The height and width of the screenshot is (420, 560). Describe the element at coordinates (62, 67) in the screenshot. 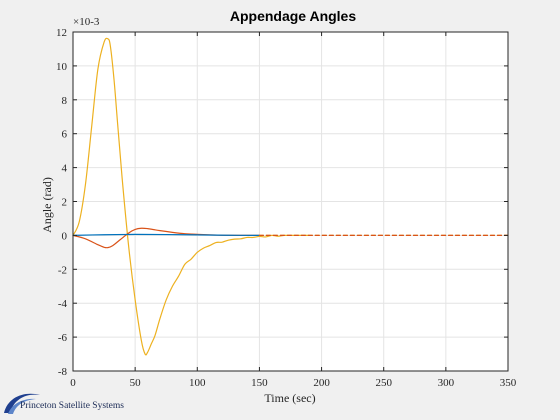

I see `y-tick-label: 10` at that location.